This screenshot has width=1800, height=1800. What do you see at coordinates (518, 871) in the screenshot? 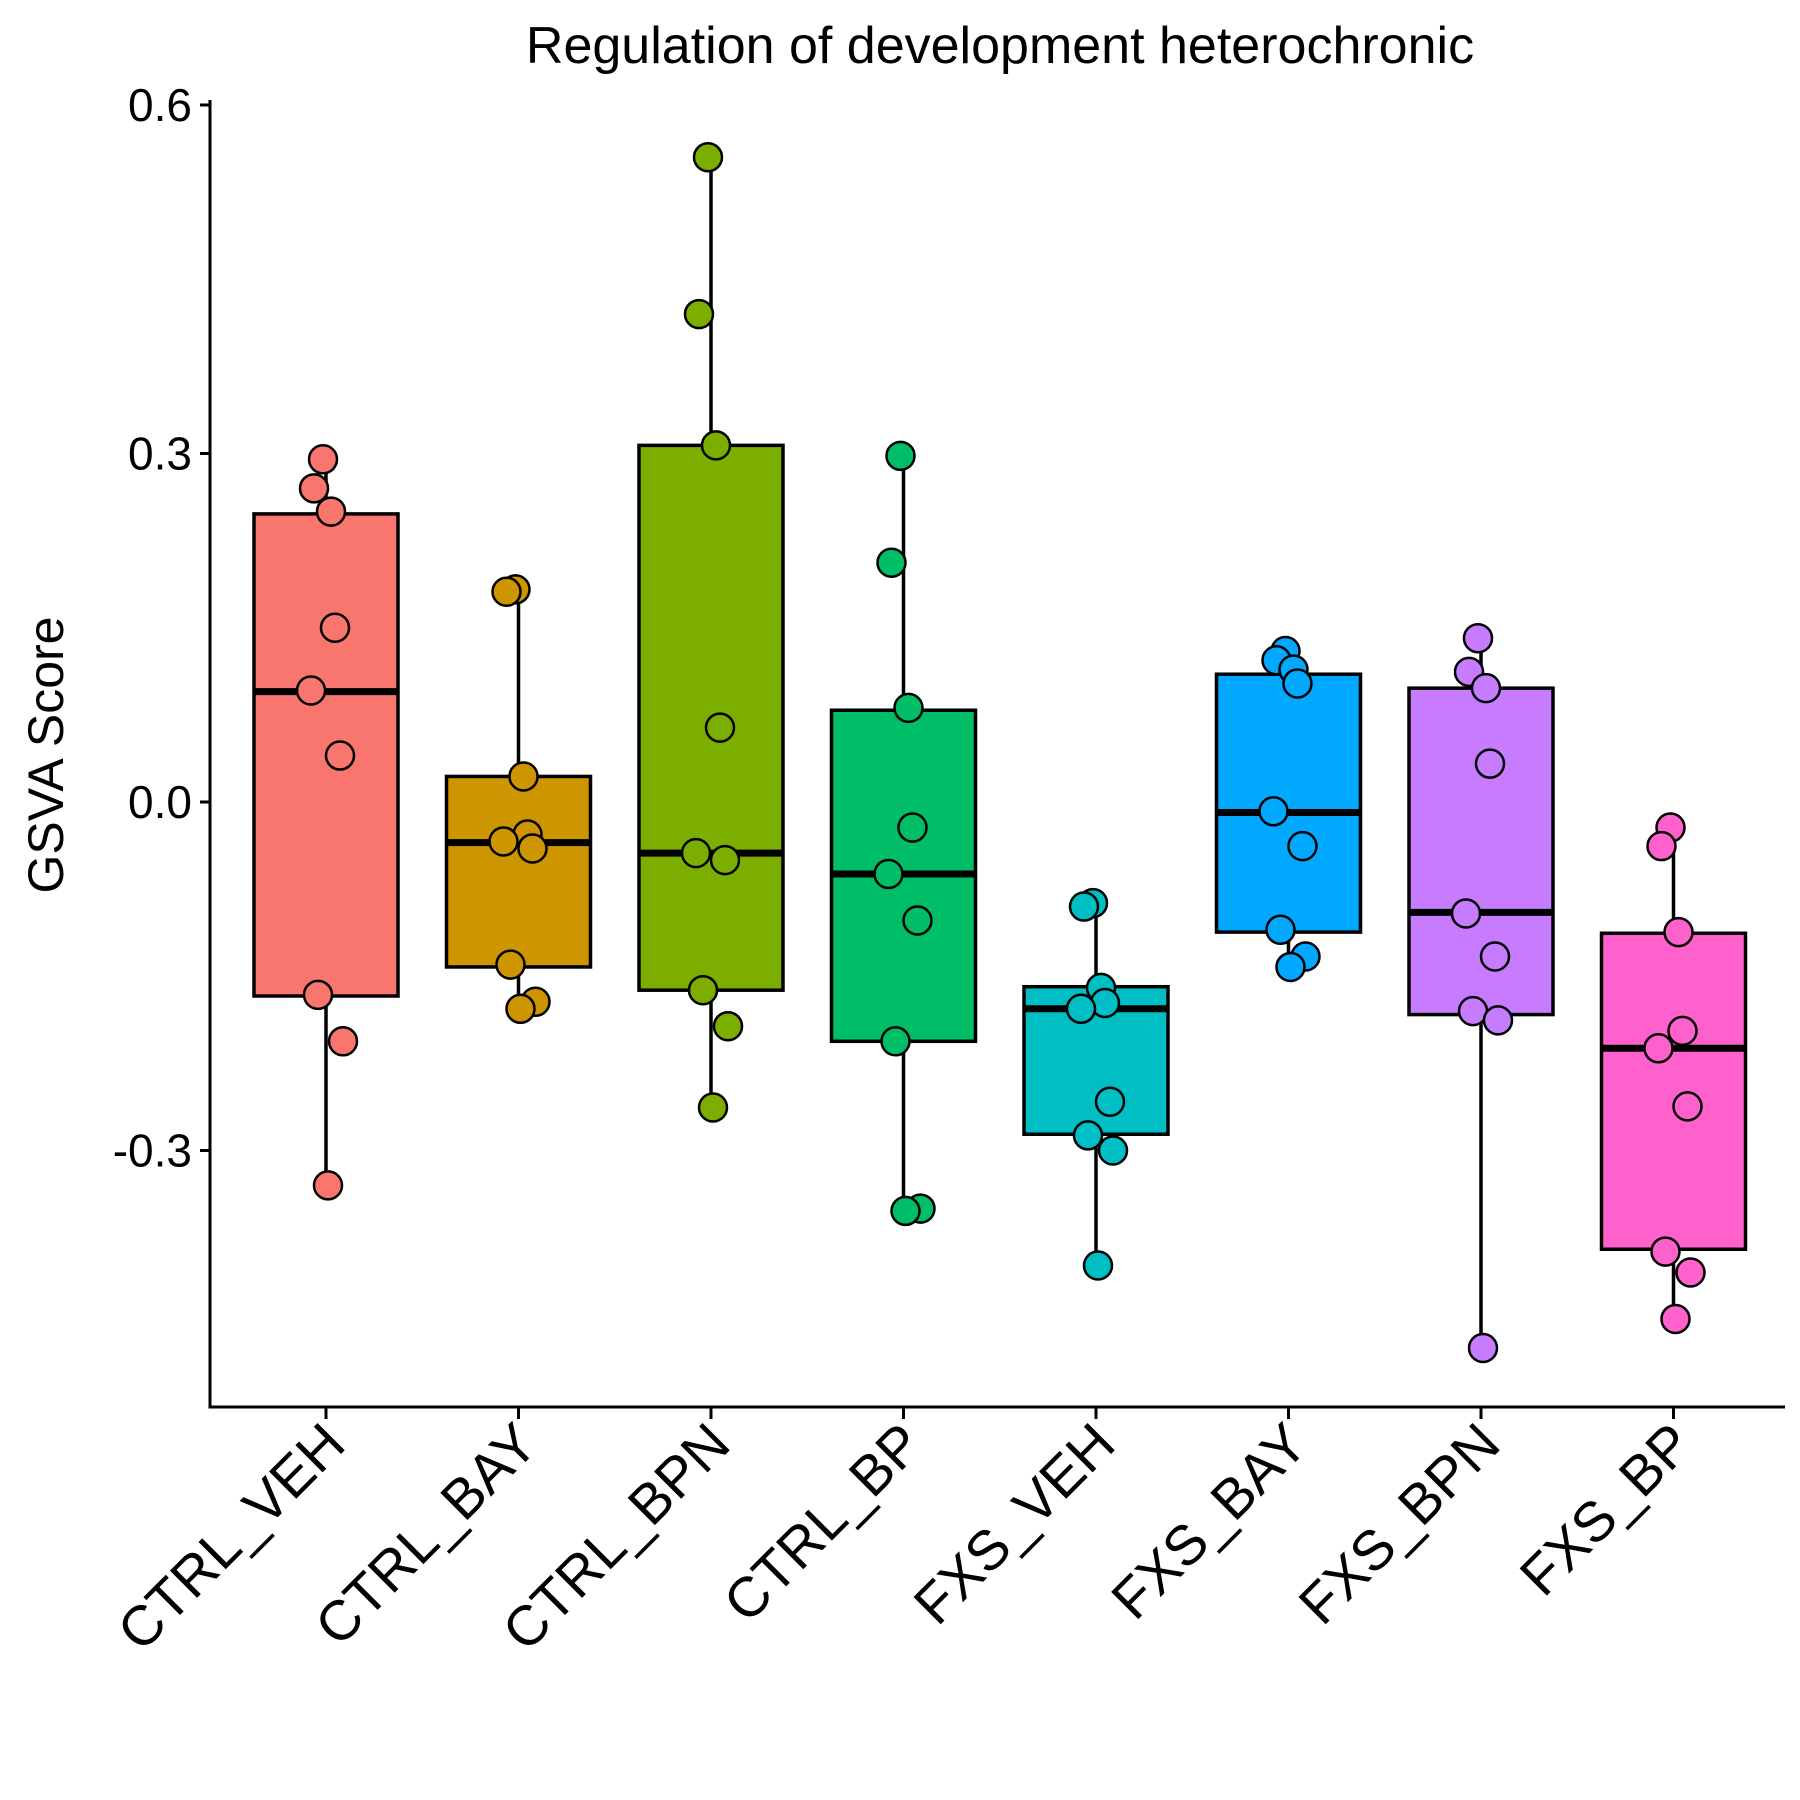
I see `box-CTRL_BAY` at bounding box center [518, 871].